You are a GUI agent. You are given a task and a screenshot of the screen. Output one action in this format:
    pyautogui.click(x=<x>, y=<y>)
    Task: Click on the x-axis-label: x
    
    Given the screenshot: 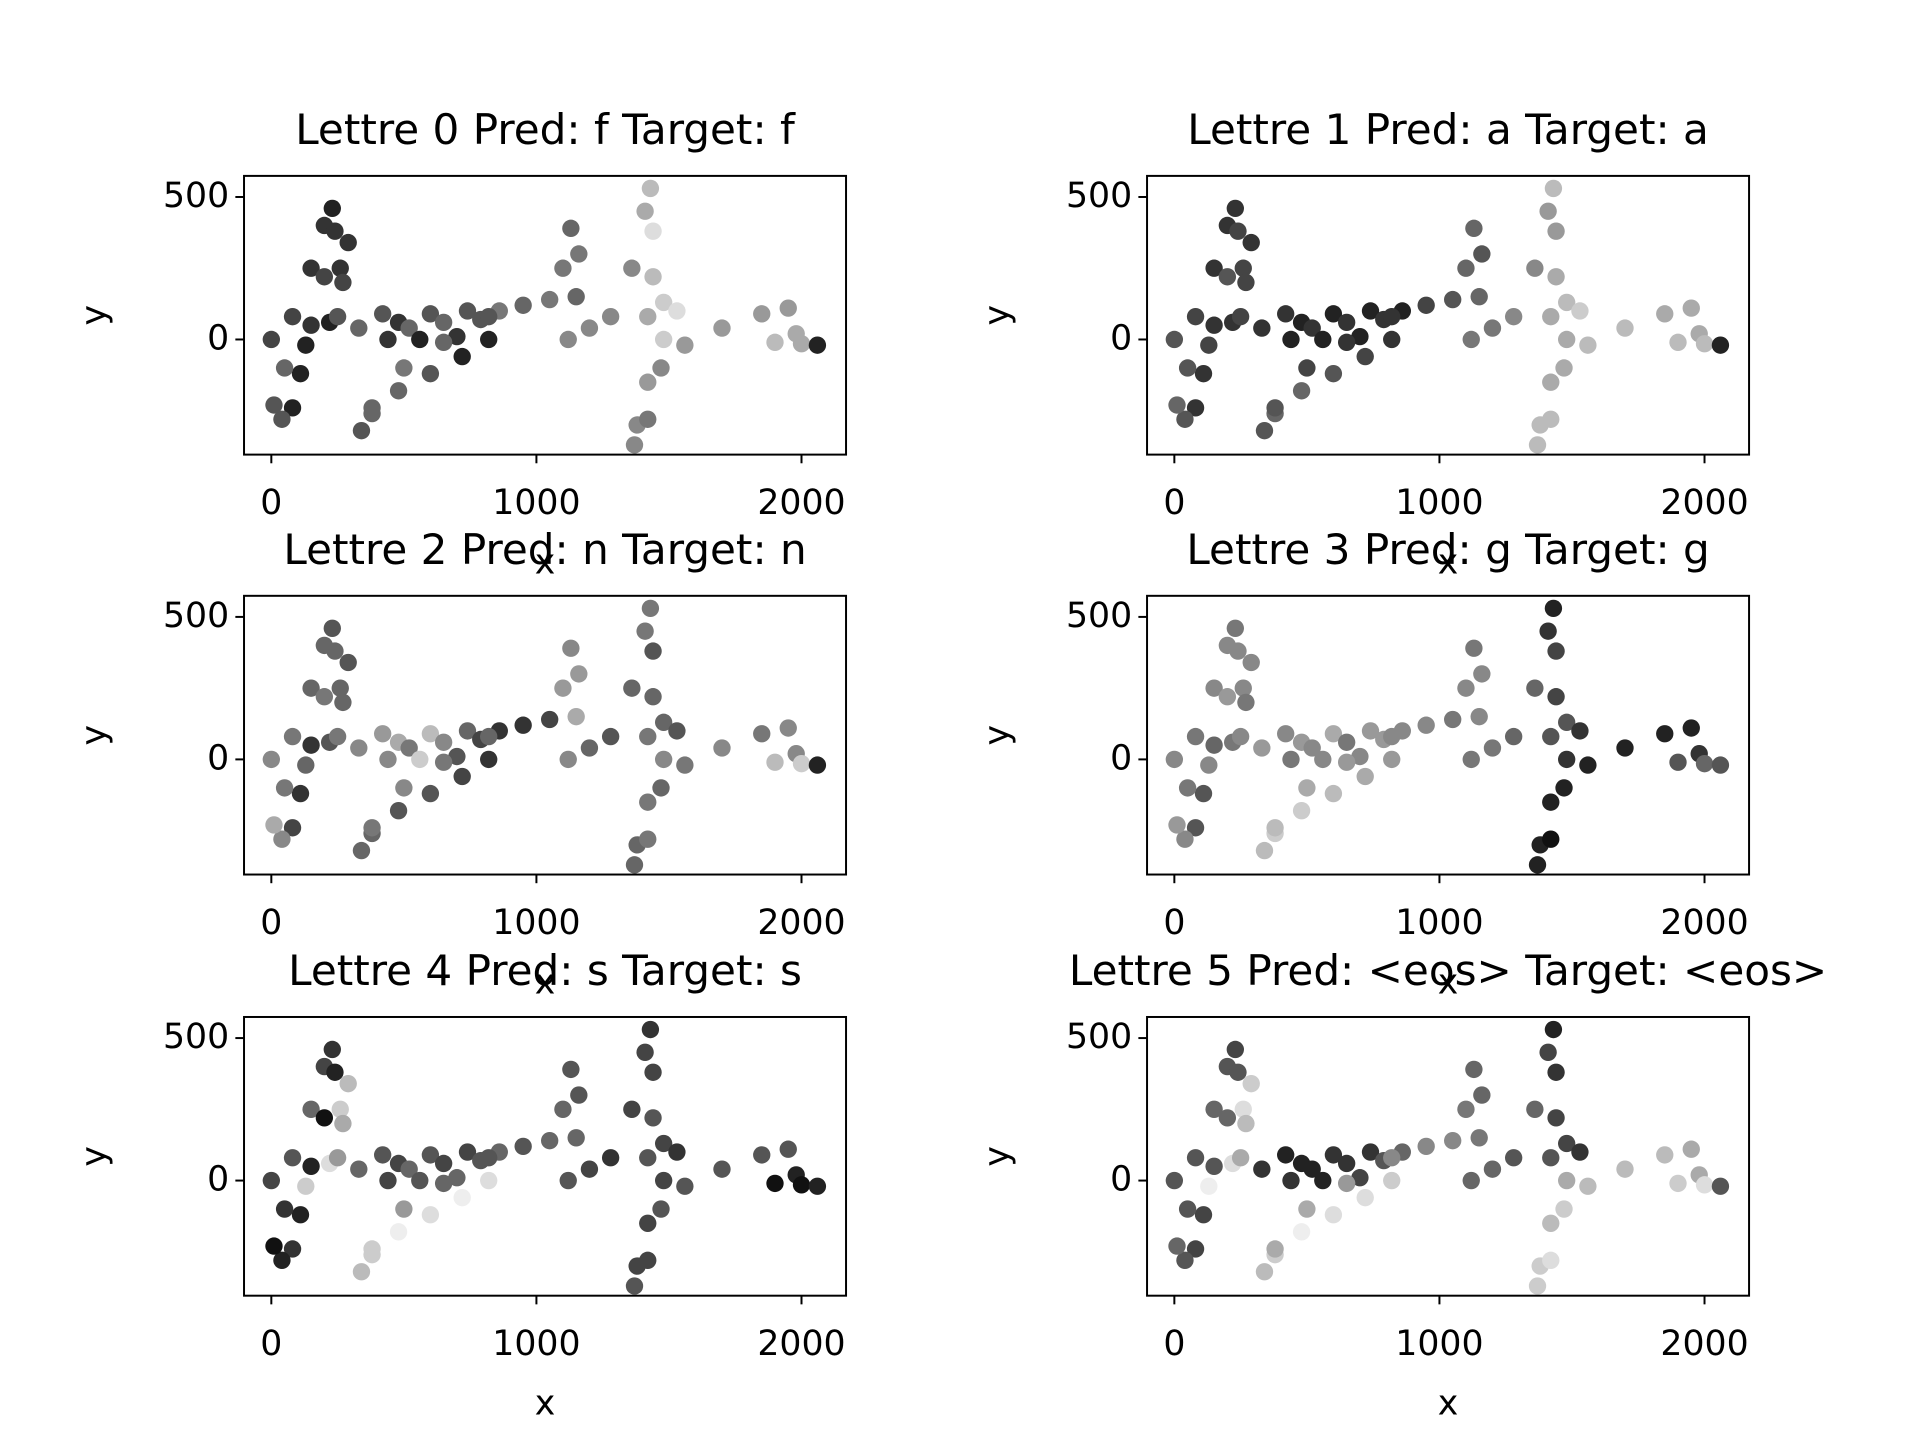 What is the action you would take?
    pyautogui.click(x=1448, y=1404)
    